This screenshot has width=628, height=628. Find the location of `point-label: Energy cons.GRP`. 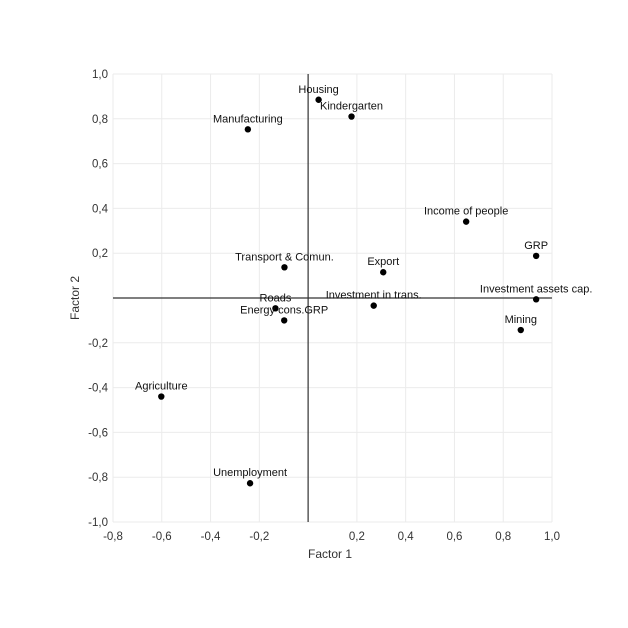

point-label: Energy cons.GRP is located at coordinates (284, 310).